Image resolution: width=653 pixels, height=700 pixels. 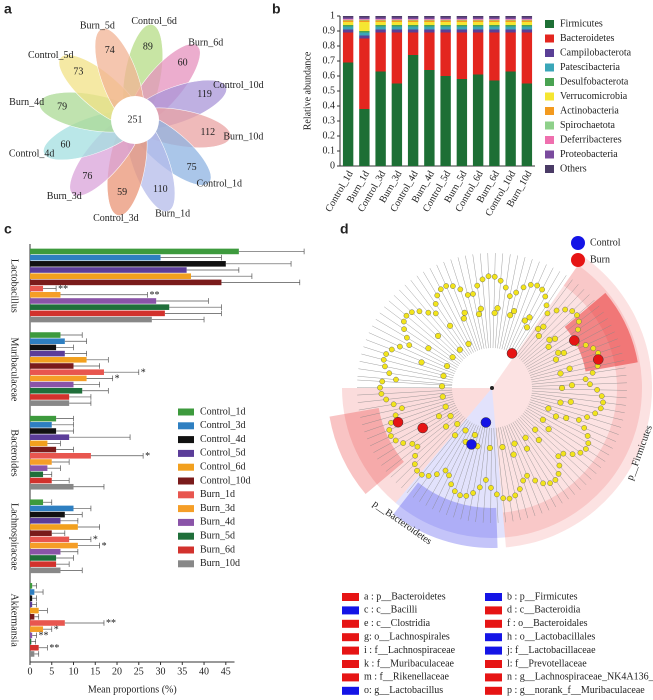 What do you see at coordinates (223, 439) in the screenshot?
I see `legend-label: Control_4d` at bounding box center [223, 439].